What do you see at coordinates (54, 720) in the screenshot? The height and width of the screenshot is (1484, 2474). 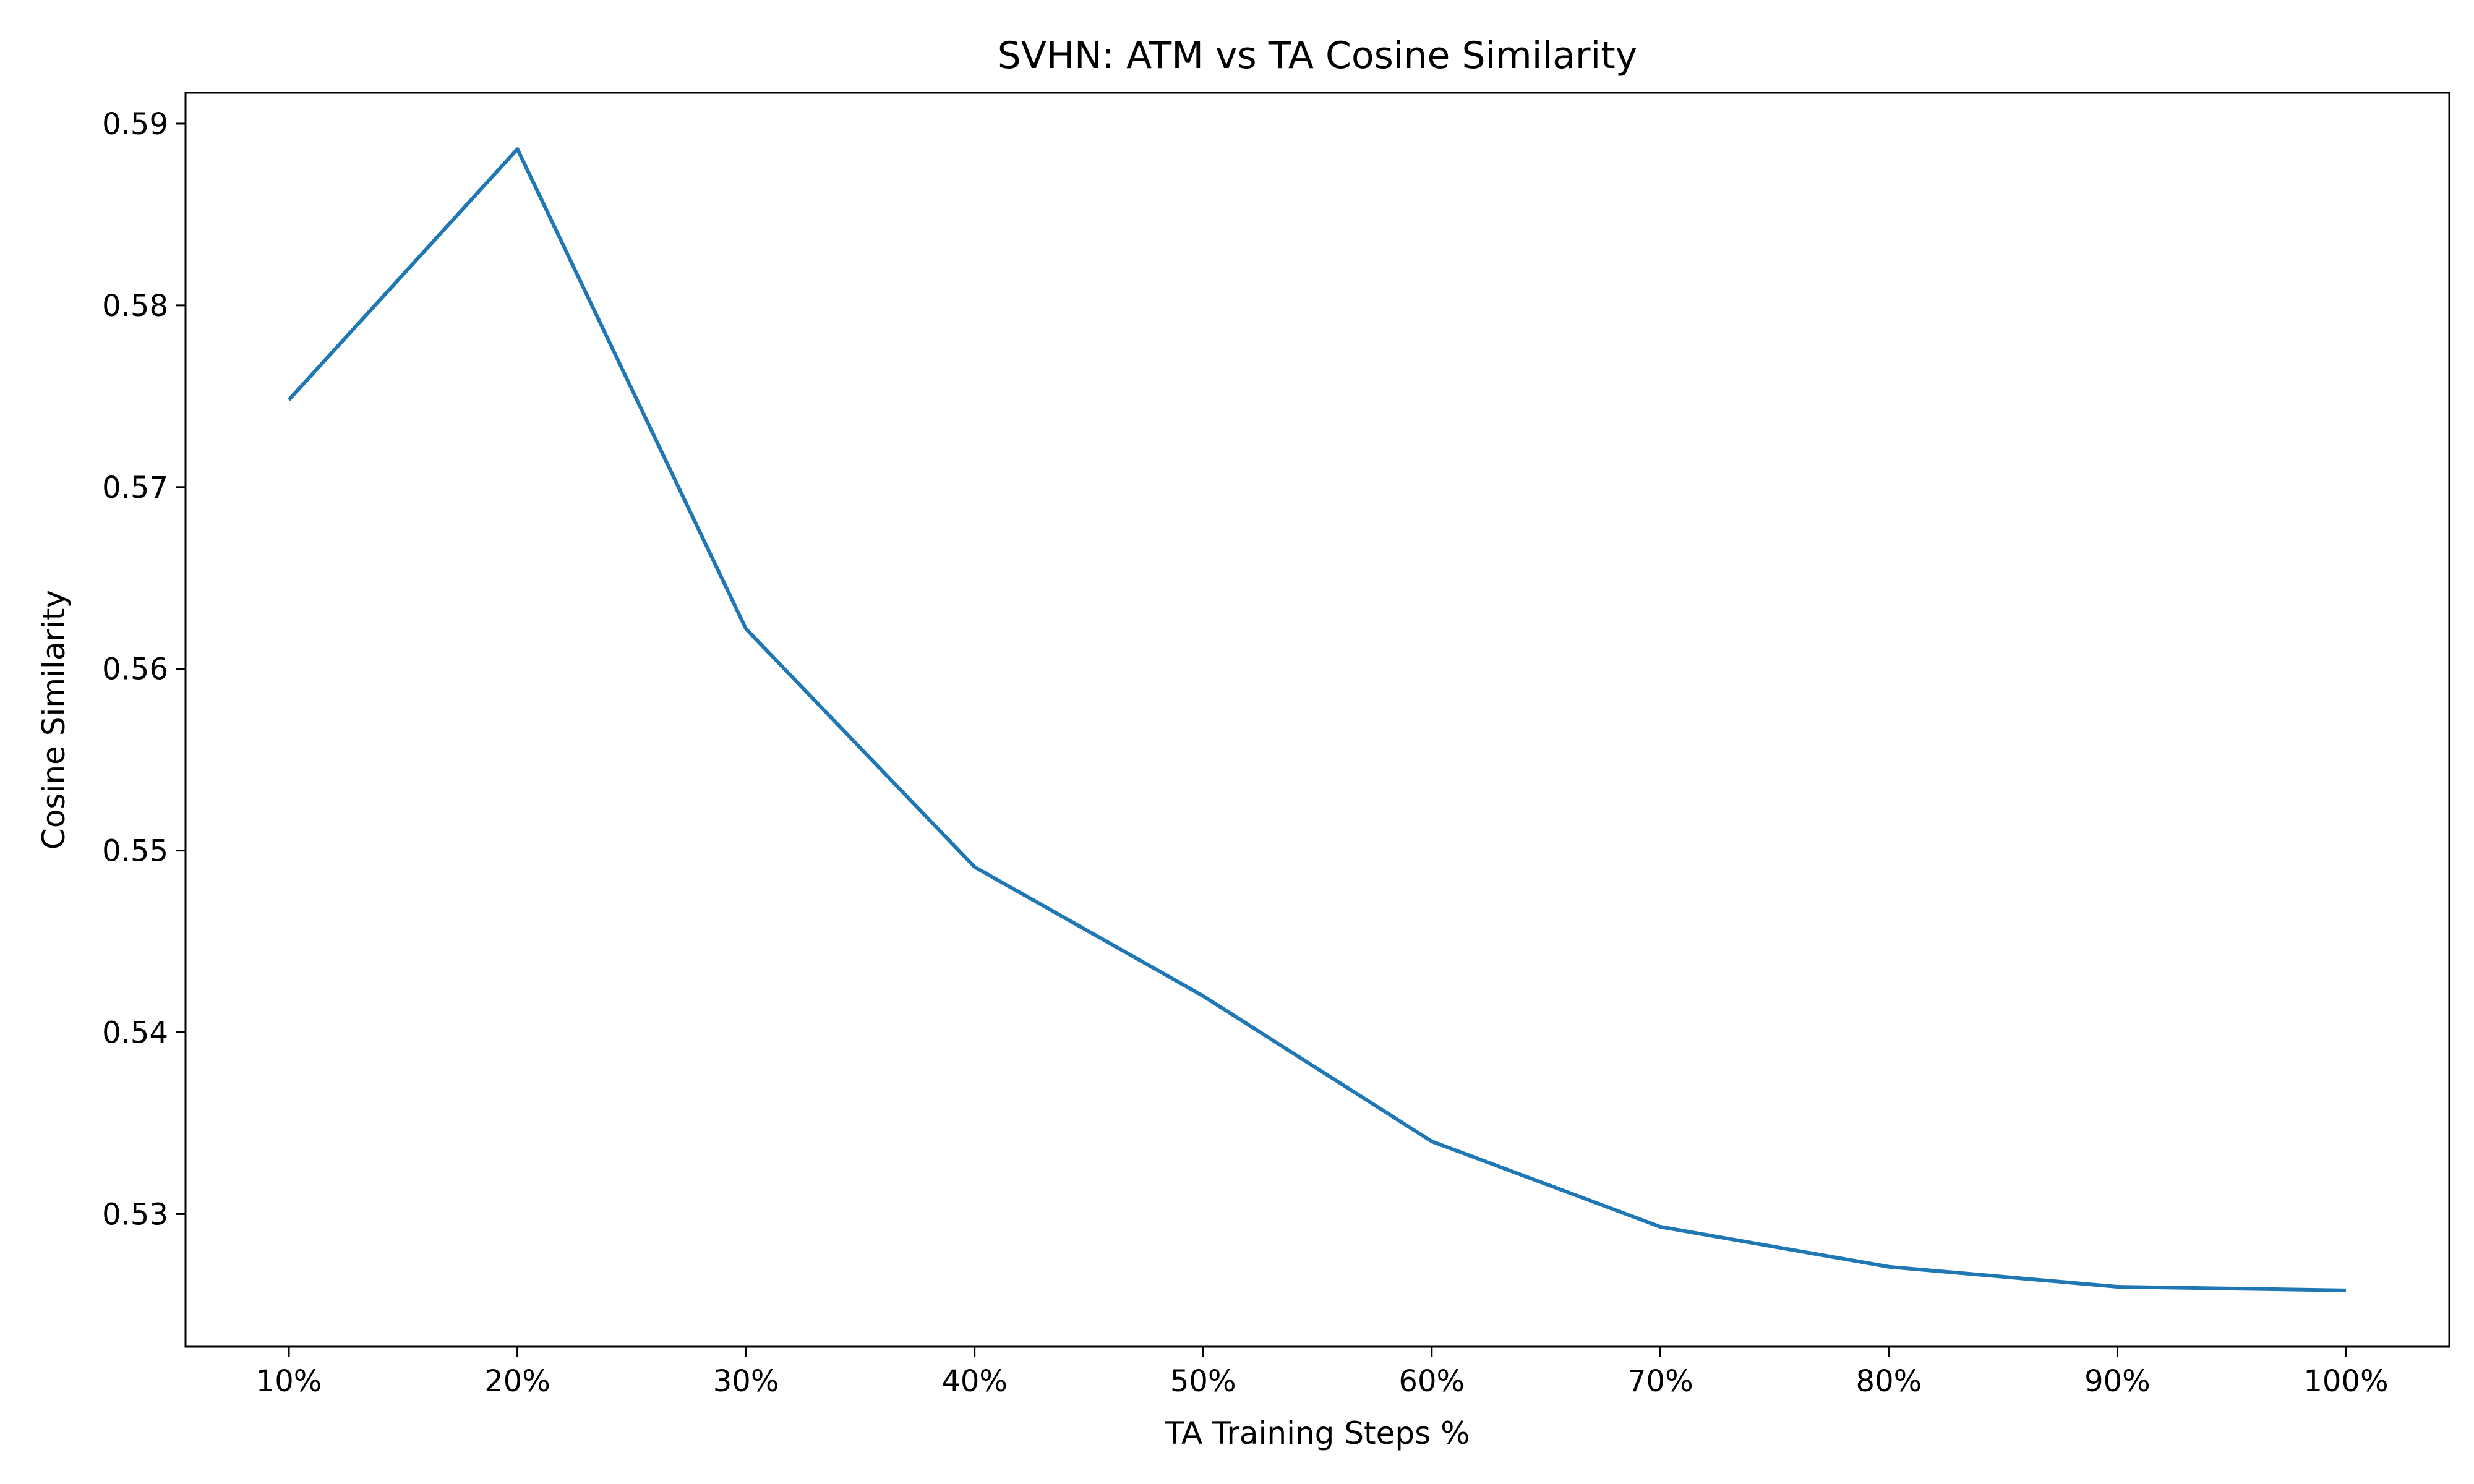 I see `y-axis-label: Cosine Similarity` at bounding box center [54, 720].